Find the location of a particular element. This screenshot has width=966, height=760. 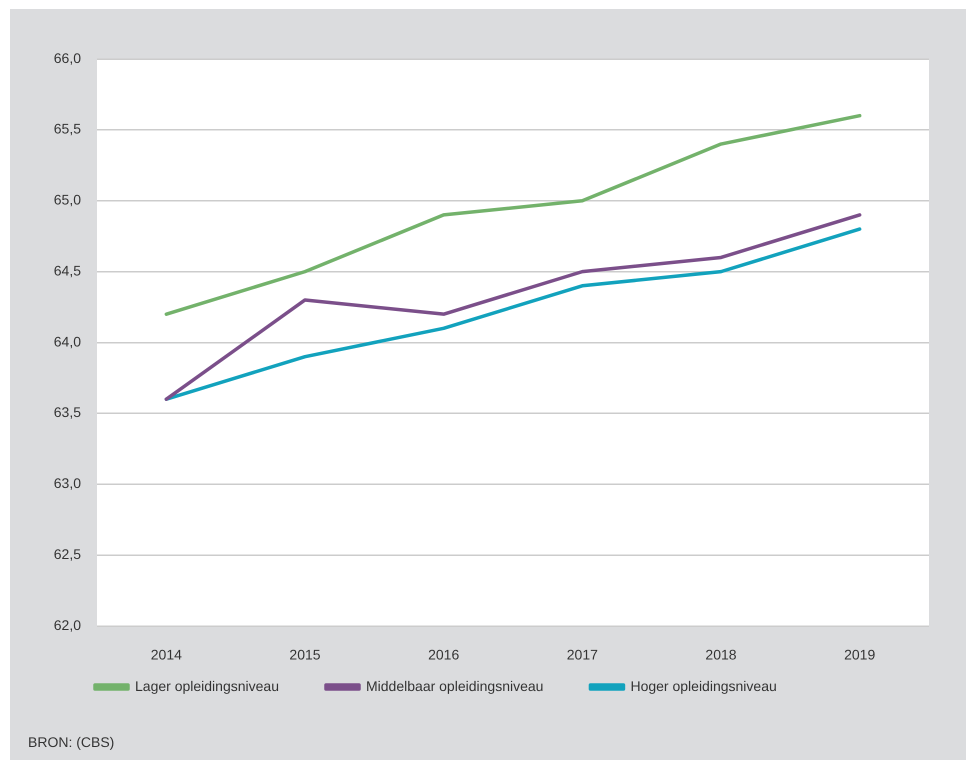

x-tick-label: 2015 is located at coordinates (305, 654).